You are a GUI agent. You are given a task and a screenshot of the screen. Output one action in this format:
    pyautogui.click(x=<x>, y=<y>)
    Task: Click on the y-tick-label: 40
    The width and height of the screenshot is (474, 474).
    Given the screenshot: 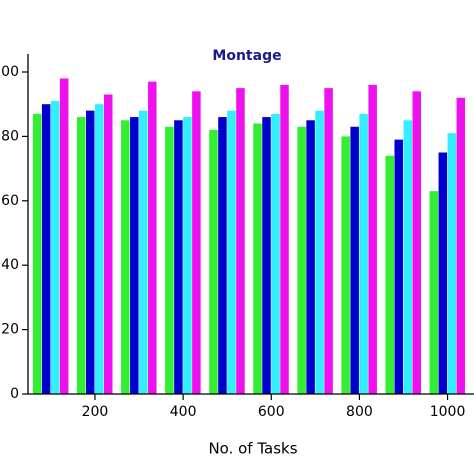 What is the action you would take?
    pyautogui.click(x=10, y=265)
    